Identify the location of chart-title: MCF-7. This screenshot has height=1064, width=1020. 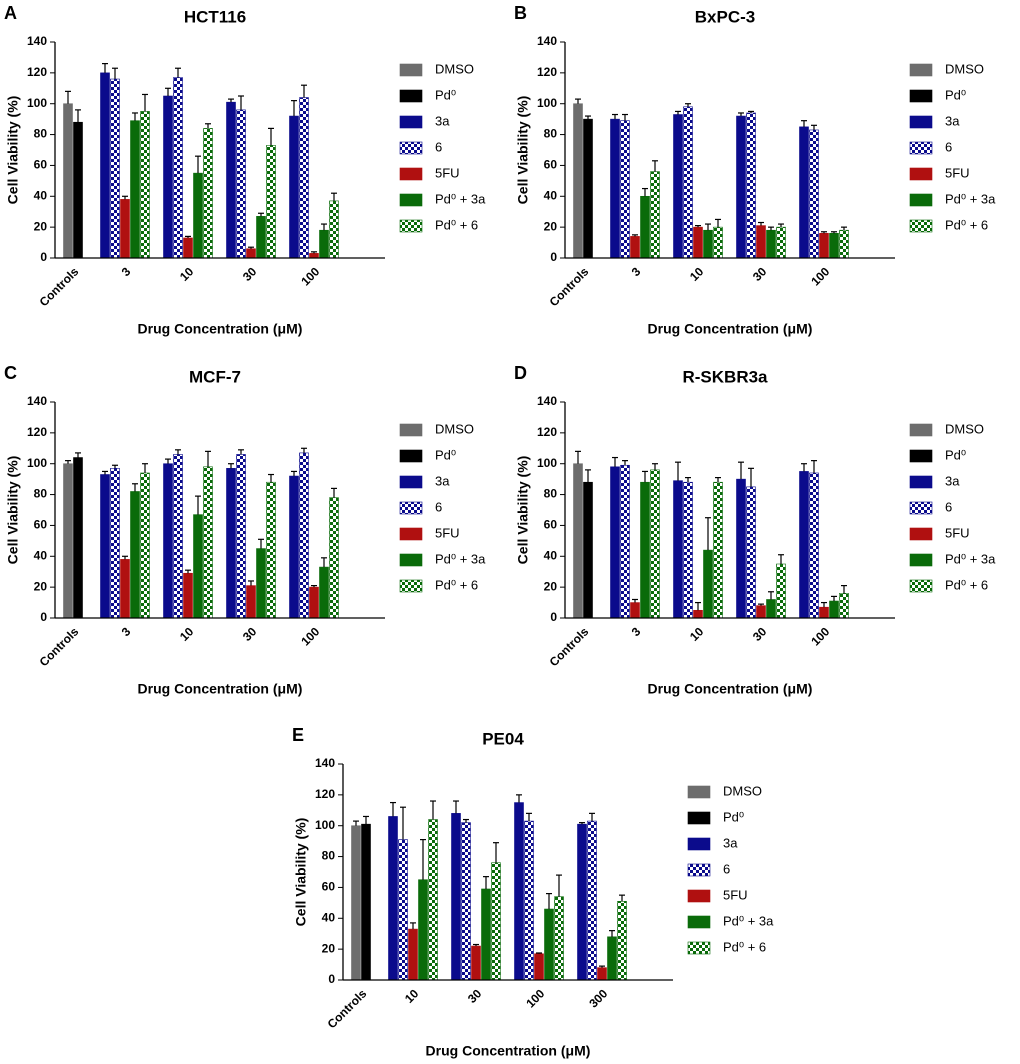
(215, 376).